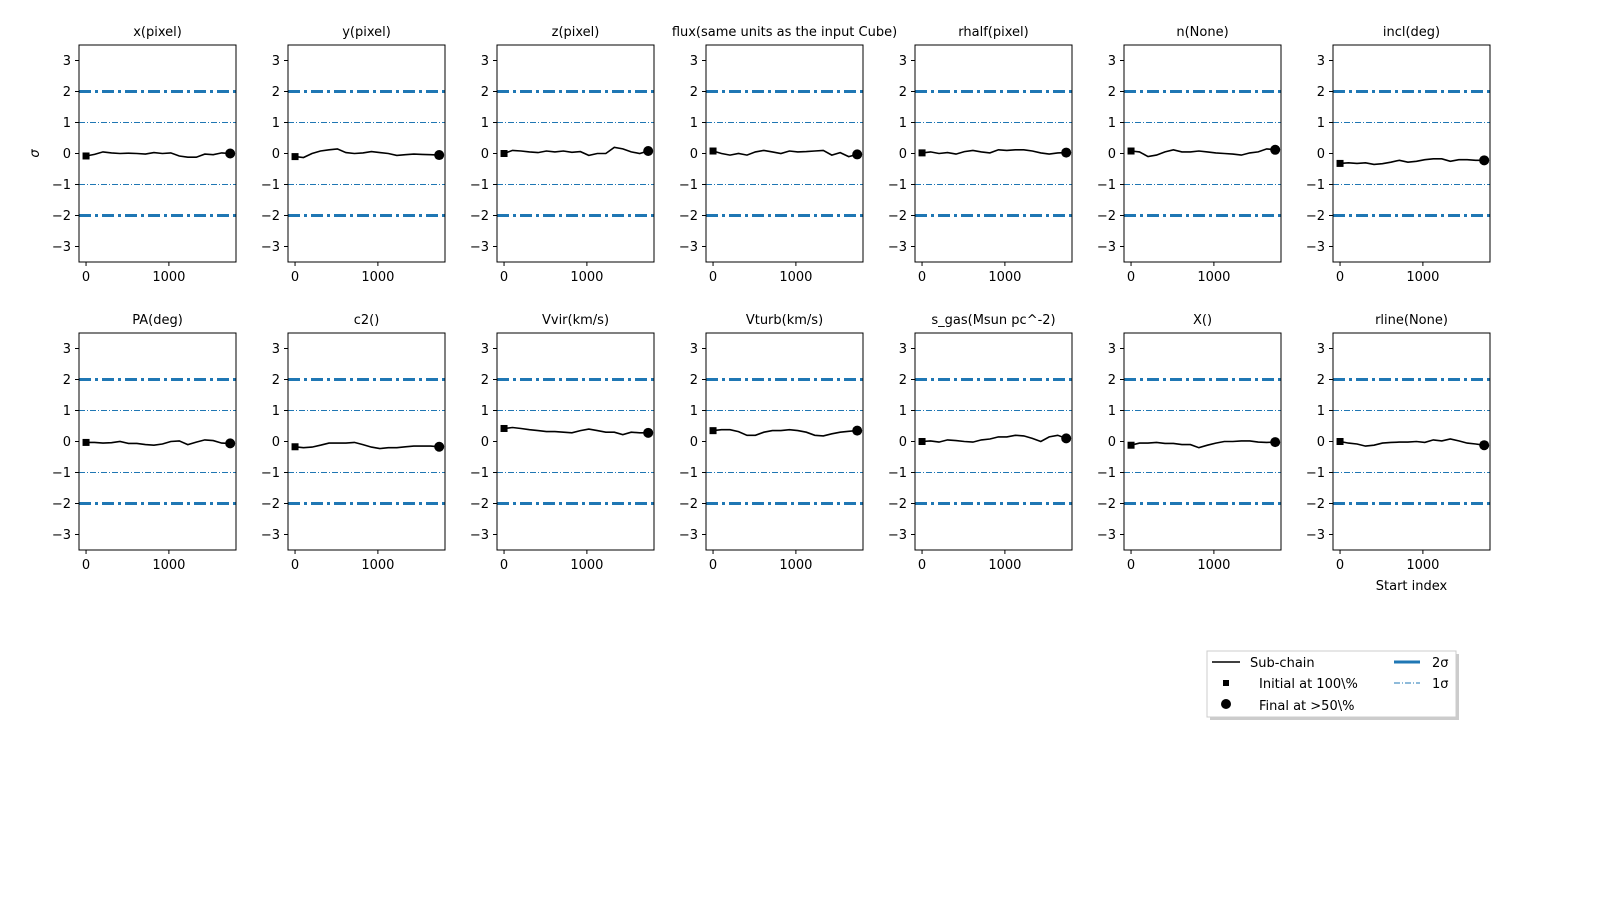  Describe the element at coordinates (366, 32) in the screenshot. I see `subplot-title: y(pixel)` at that location.